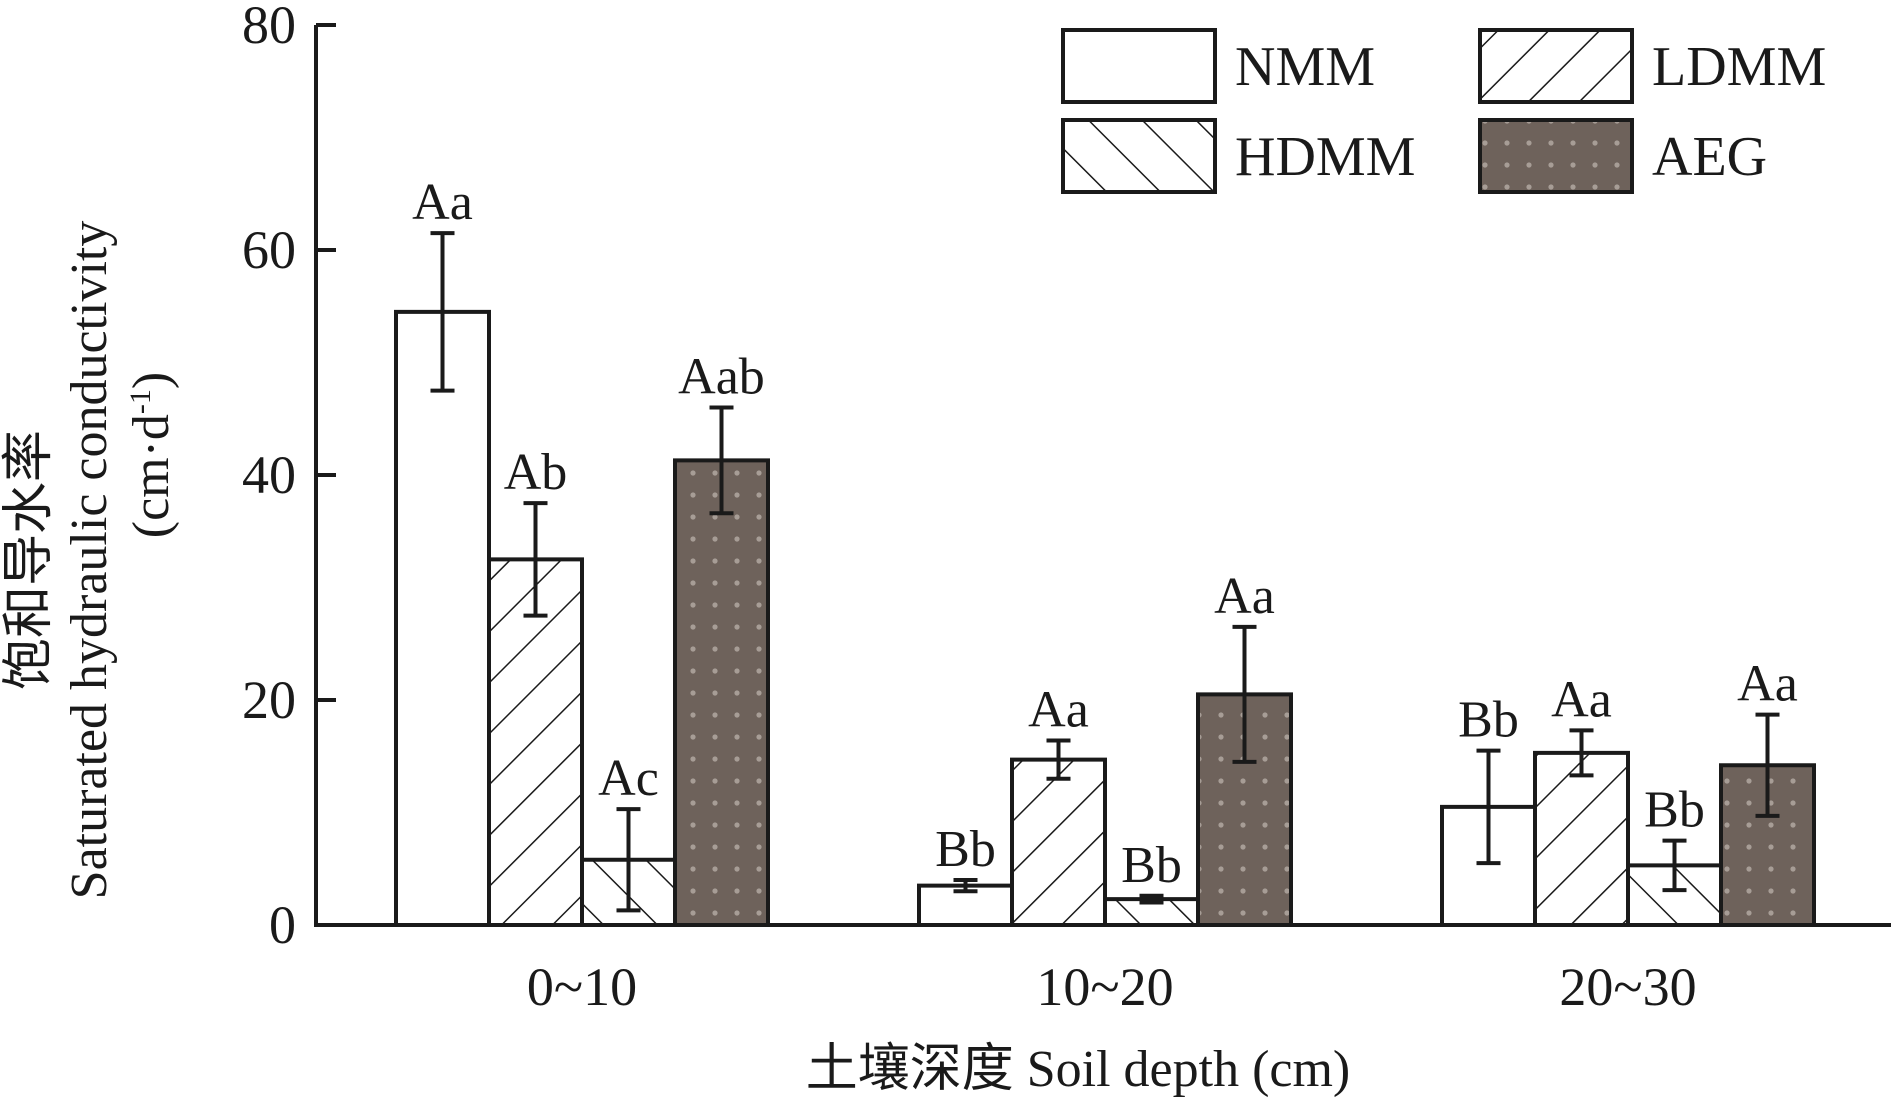 This screenshot has height=1101, width=1891. What do you see at coordinates (1325, 157) in the screenshot?
I see `legend-label: HDMM` at bounding box center [1325, 157].